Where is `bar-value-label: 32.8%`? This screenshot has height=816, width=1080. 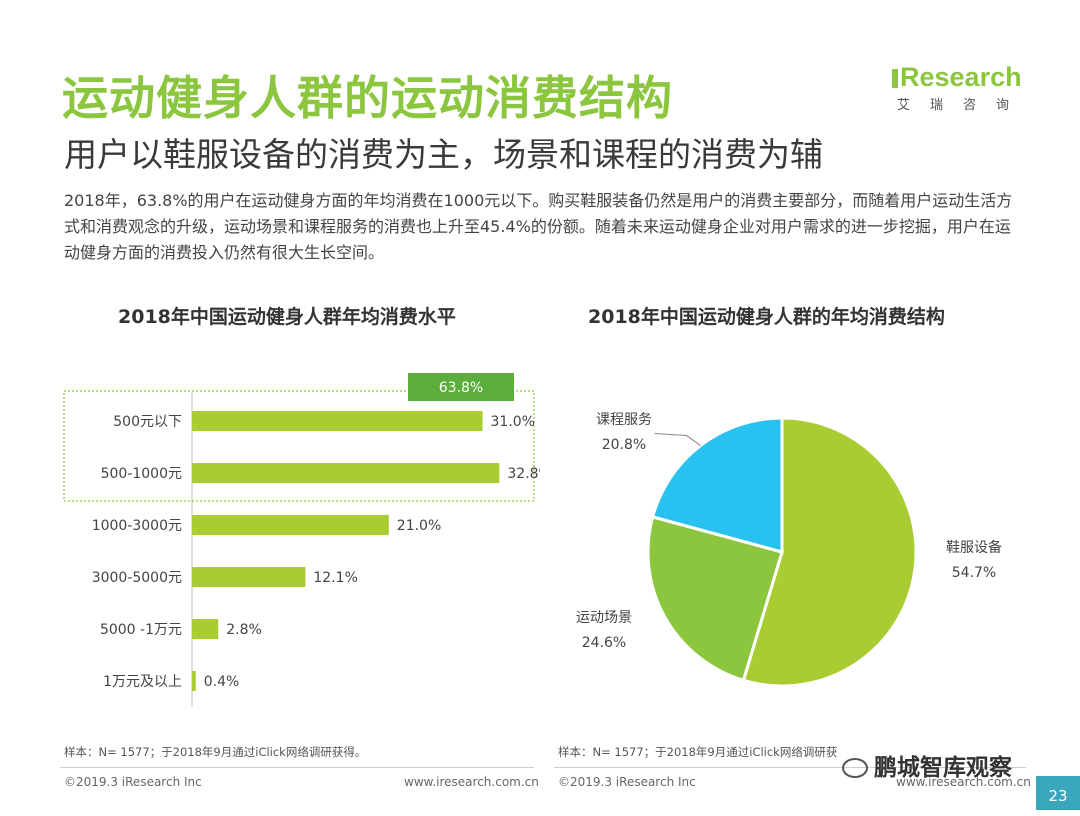
bar-value-label: 32.8% is located at coordinates (523, 474).